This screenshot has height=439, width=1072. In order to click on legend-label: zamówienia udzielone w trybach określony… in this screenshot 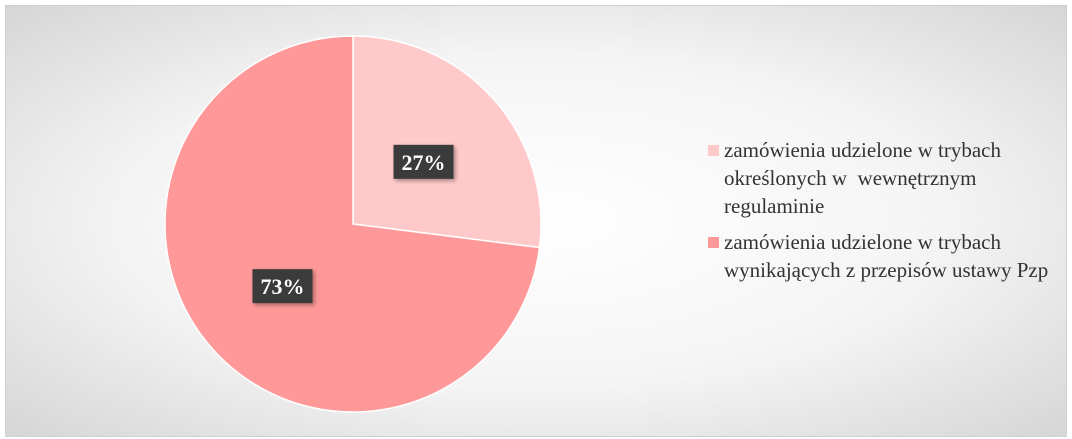, I will do `click(865, 178)`.